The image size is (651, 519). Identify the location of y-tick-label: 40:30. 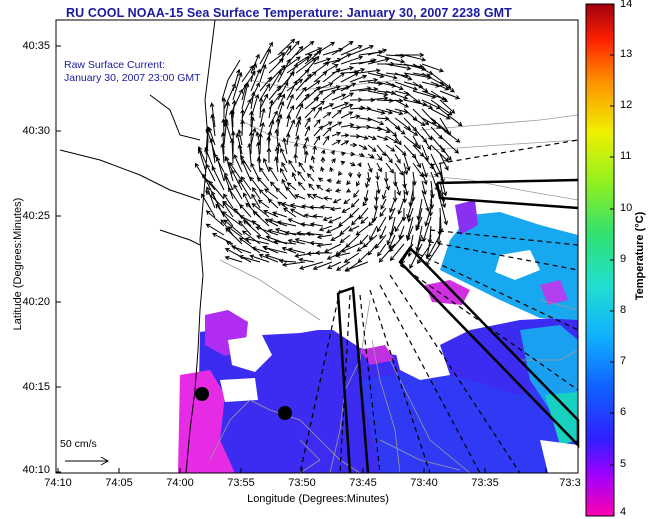
(36, 131).